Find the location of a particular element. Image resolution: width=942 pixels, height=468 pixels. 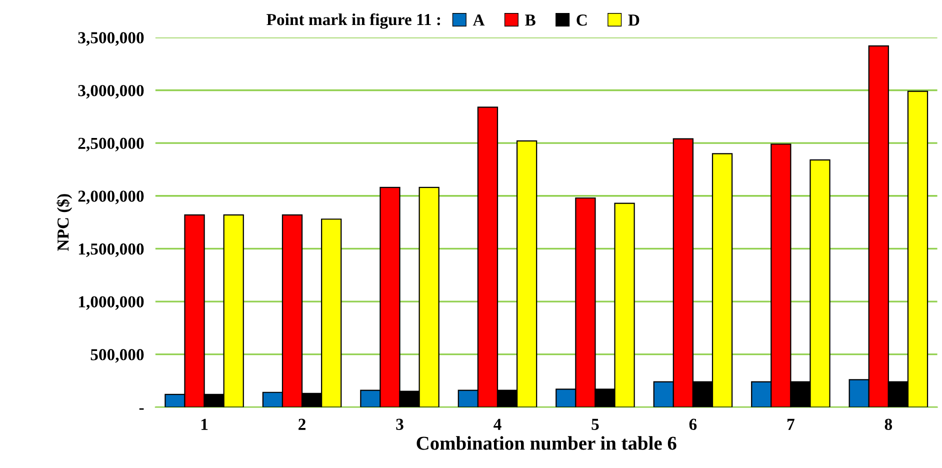

y-tick-label: 500,000 is located at coordinates (117, 356).